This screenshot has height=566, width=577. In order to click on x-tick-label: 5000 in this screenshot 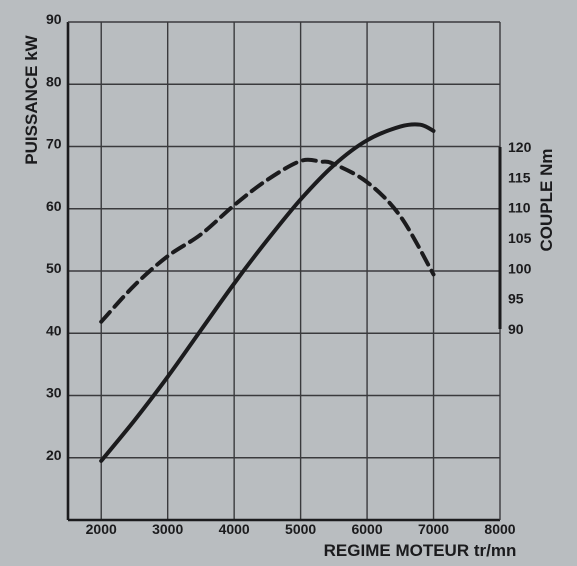, I will do `click(300, 529)`.